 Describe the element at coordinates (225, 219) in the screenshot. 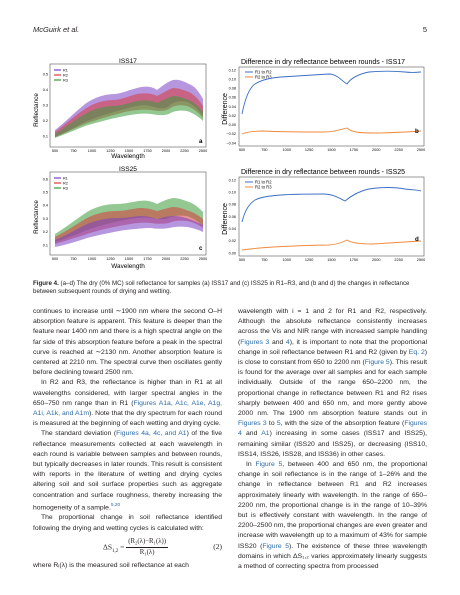

I see `panel-d-ylabel: Difference` at that location.